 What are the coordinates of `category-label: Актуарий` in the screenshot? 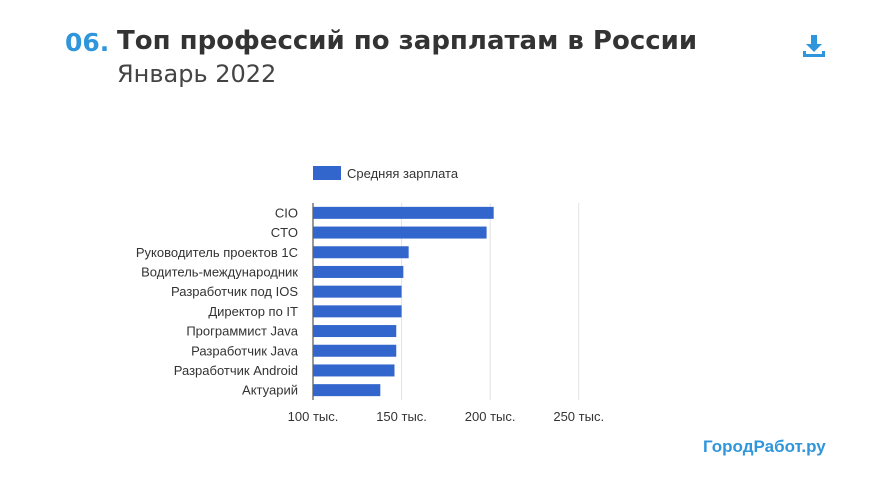 It's located at (270, 390).